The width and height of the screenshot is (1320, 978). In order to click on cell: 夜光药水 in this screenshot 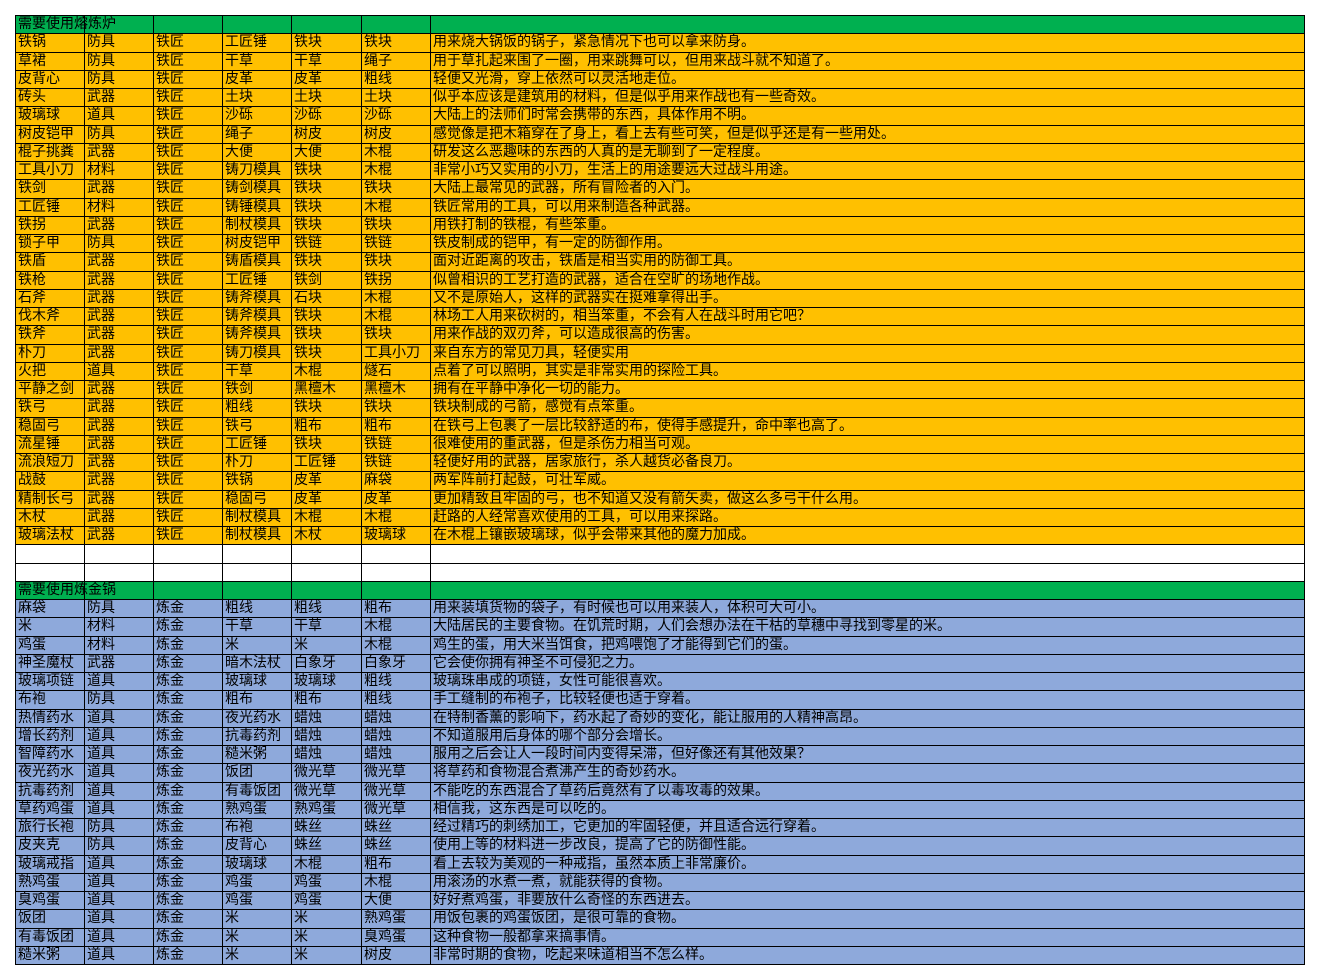, I will do `click(257, 718)`.